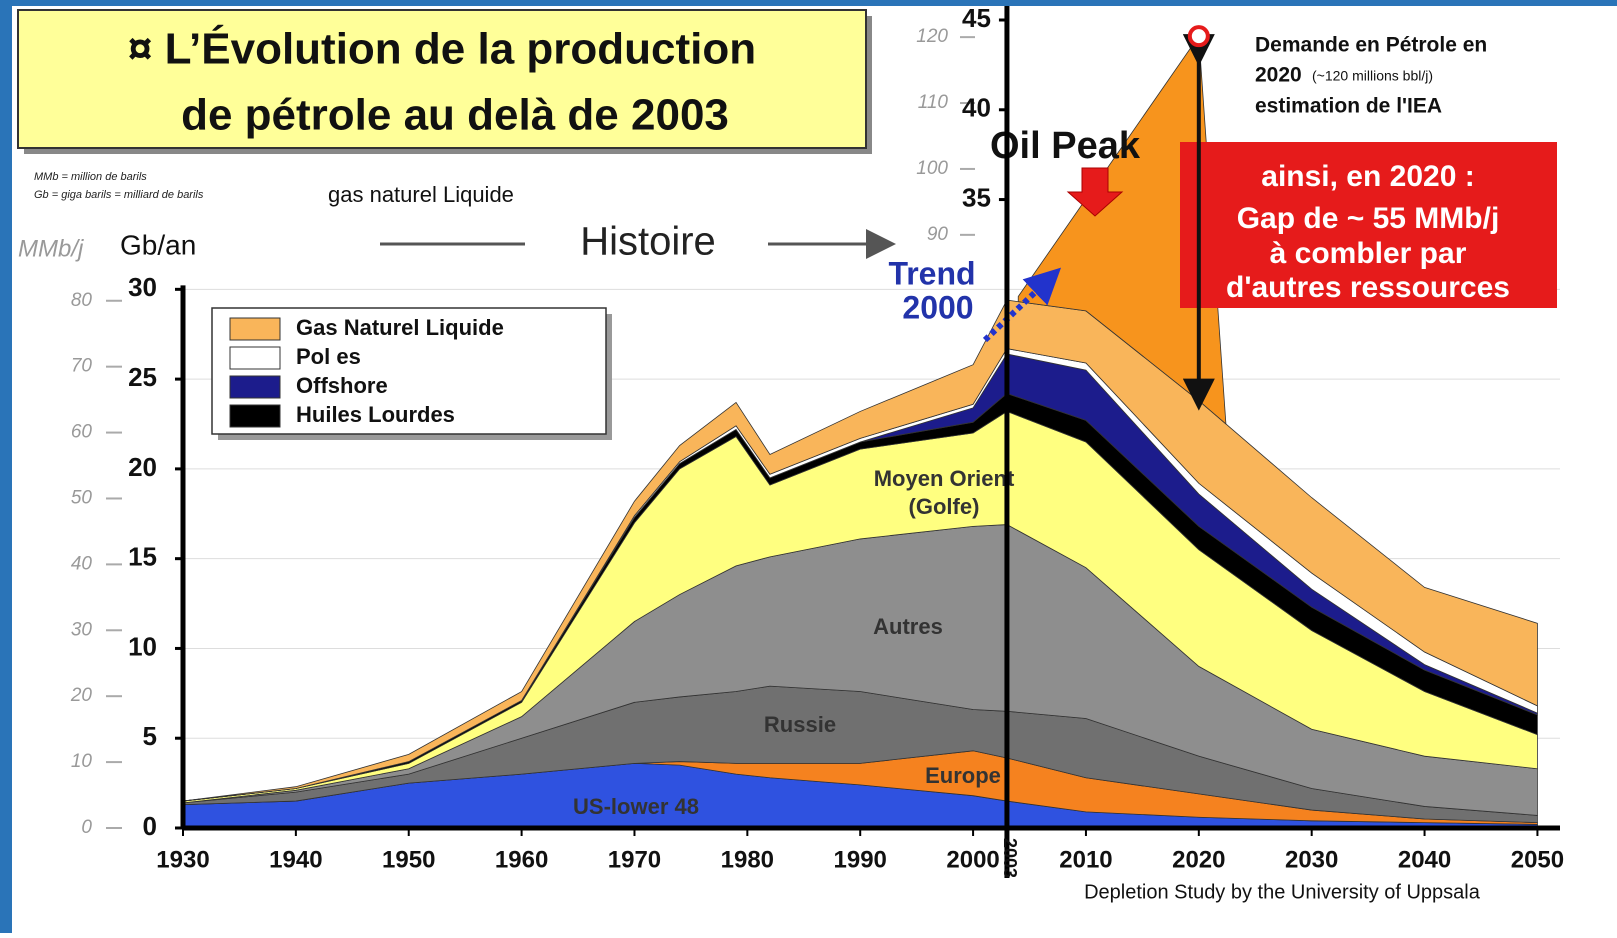 The width and height of the screenshot is (1617, 938). What do you see at coordinates (1368, 287) in the screenshot?
I see `gap-text: d'autres ressources` at bounding box center [1368, 287].